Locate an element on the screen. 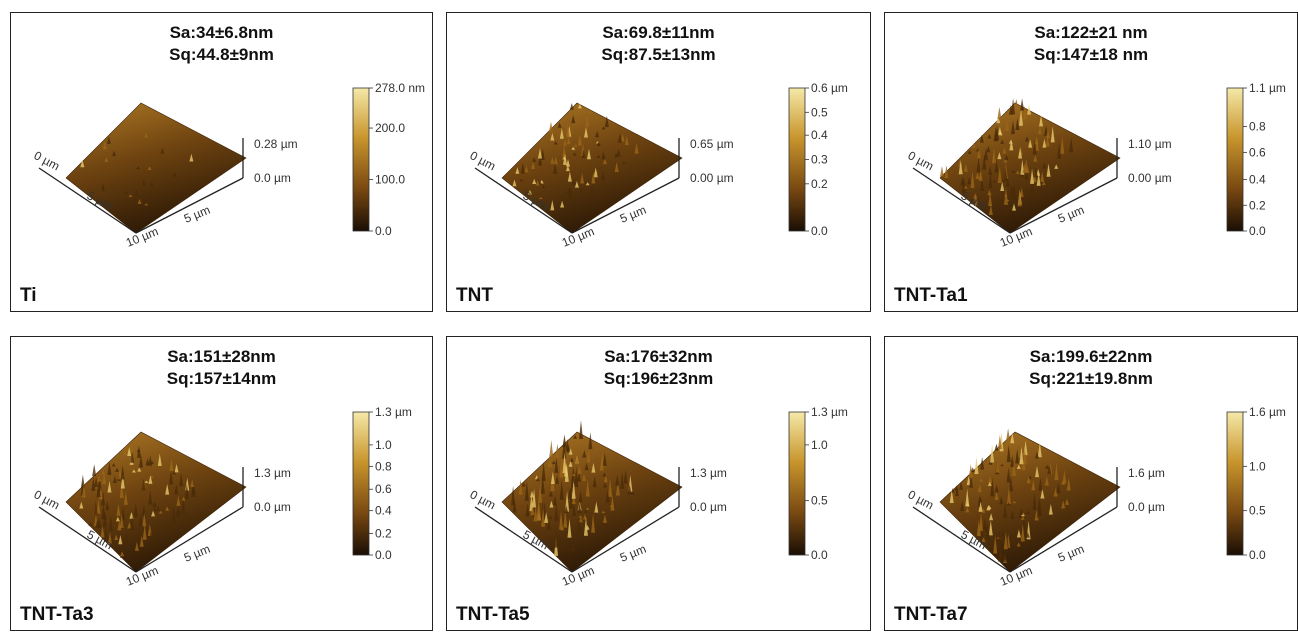  roughness-stats: Sa:151±28nm Sq:157±14nm is located at coordinates (221, 368).